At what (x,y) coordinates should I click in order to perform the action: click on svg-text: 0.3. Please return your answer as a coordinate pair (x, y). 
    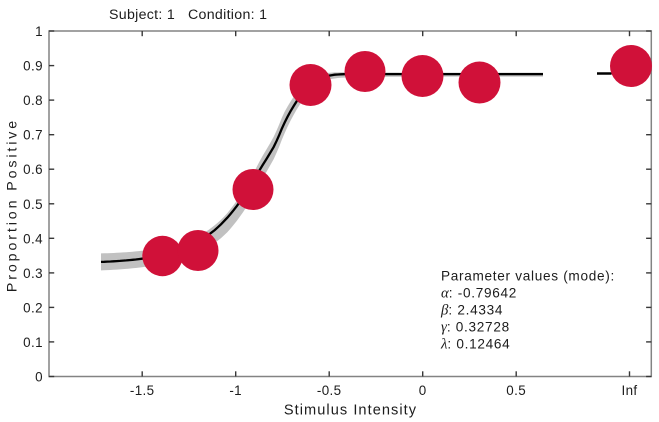
    Looking at the image, I should click on (33, 273).